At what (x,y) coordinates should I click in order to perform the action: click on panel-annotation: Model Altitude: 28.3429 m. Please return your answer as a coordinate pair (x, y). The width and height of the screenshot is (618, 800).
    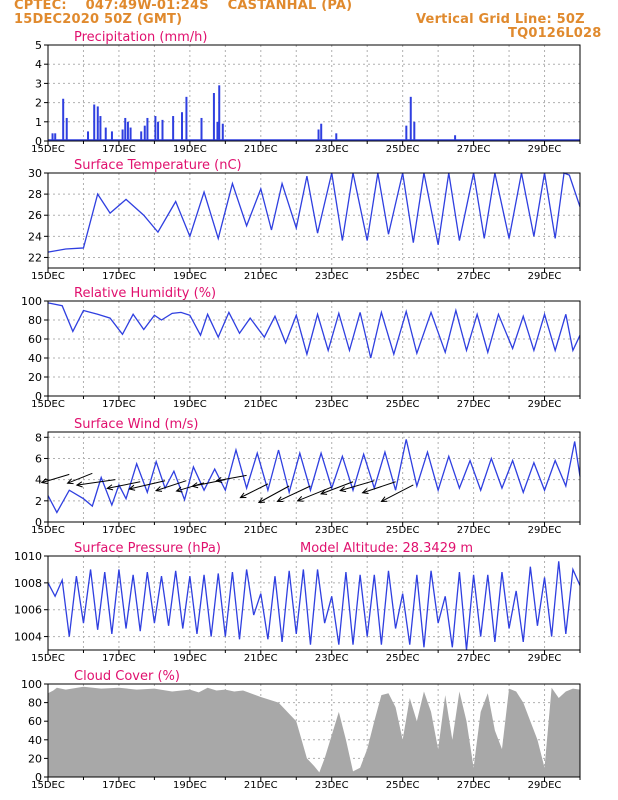
    Looking at the image, I should click on (386, 548).